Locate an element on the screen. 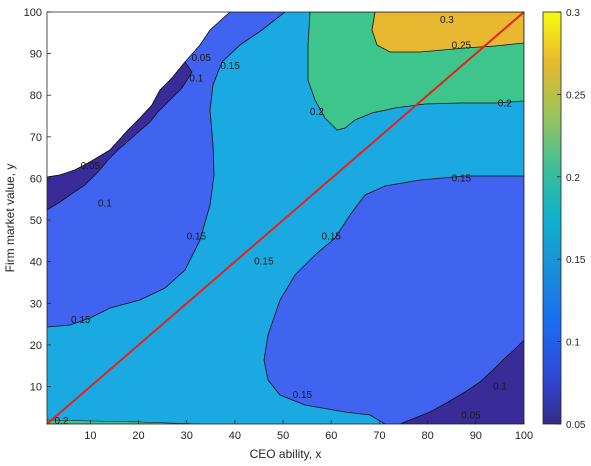 The width and height of the screenshot is (591, 466). region-0p20-bottom-strip is located at coordinates (124, 421).